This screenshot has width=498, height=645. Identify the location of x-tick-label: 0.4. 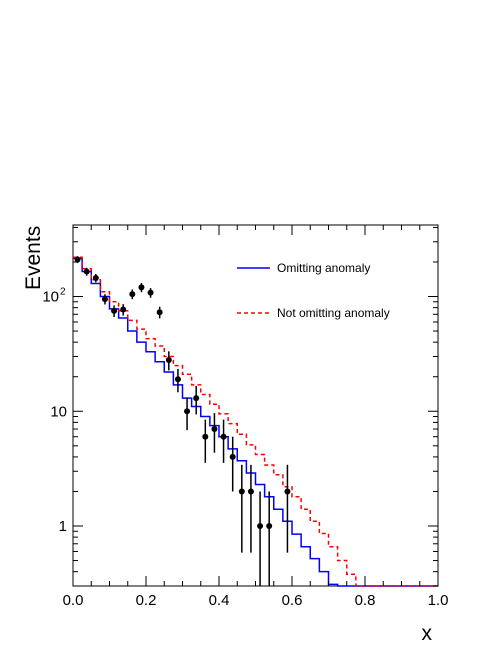
(219, 600).